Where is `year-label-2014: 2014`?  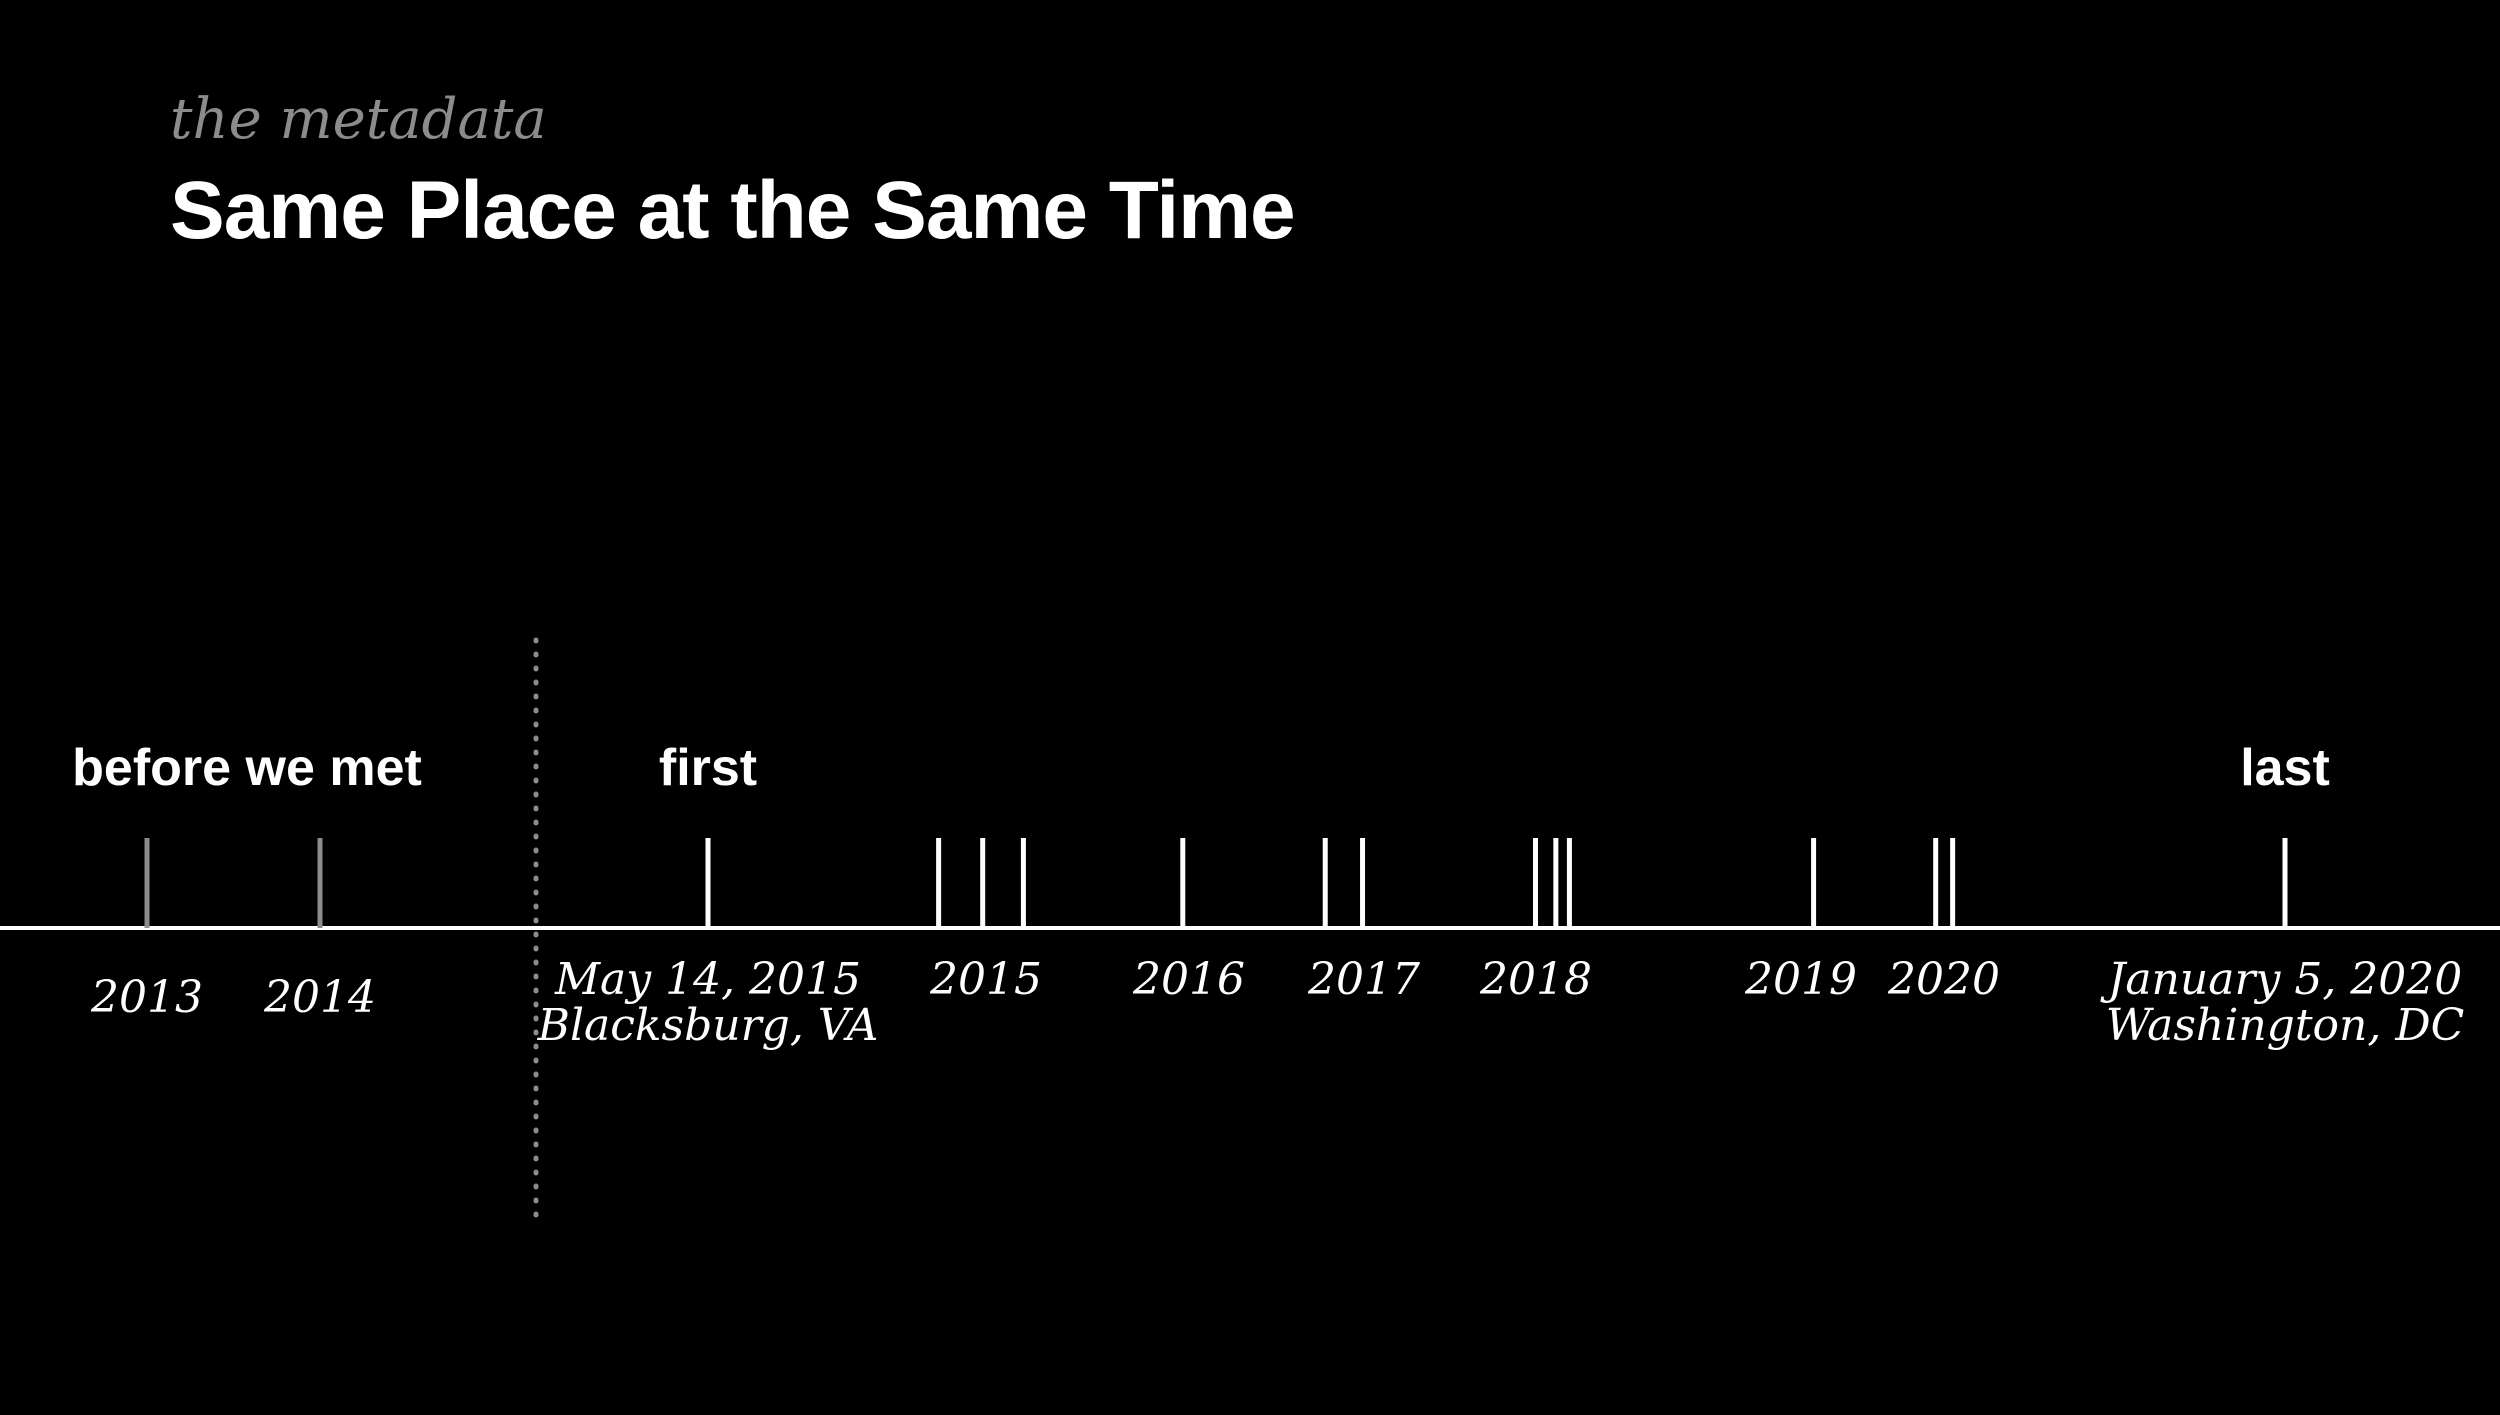 year-label-2014: 2014 is located at coordinates (319, 997).